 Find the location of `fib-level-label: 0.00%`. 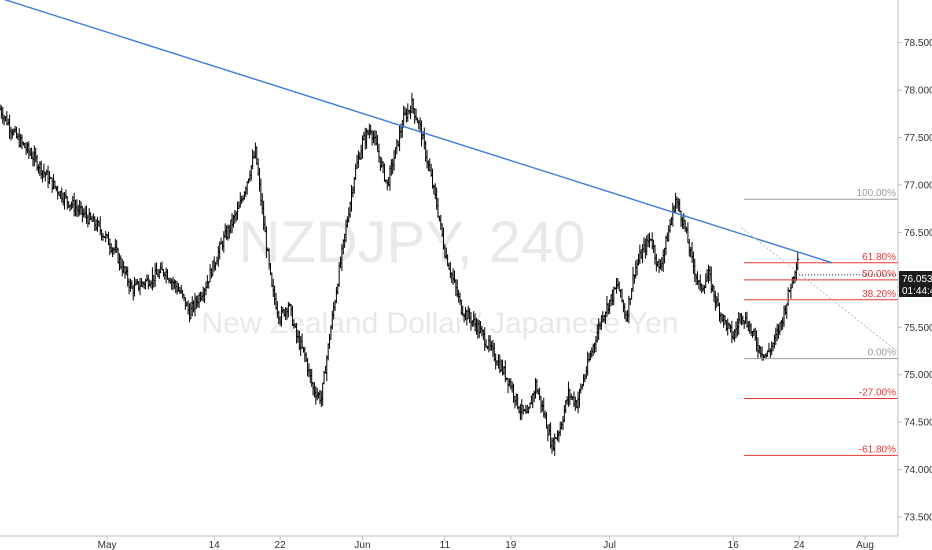

fib-level-label: 0.00% is located at coordinates (882, 353).